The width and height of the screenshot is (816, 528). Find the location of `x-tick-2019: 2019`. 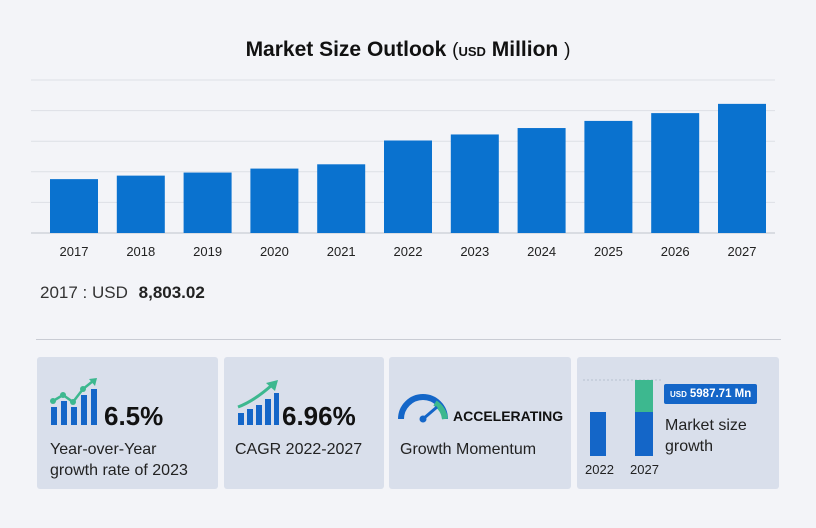

x-tick-2019: 2019 is located at coordinates (207, 251).